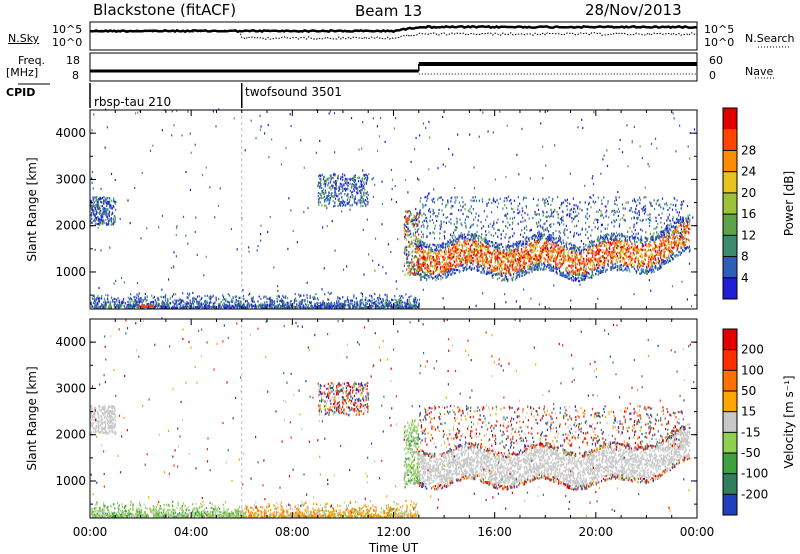  What do you see at coordinates (67, 29) in the screenshot?
I see `nsky-tick-high: 10^5` at bounding box center [67, 29].